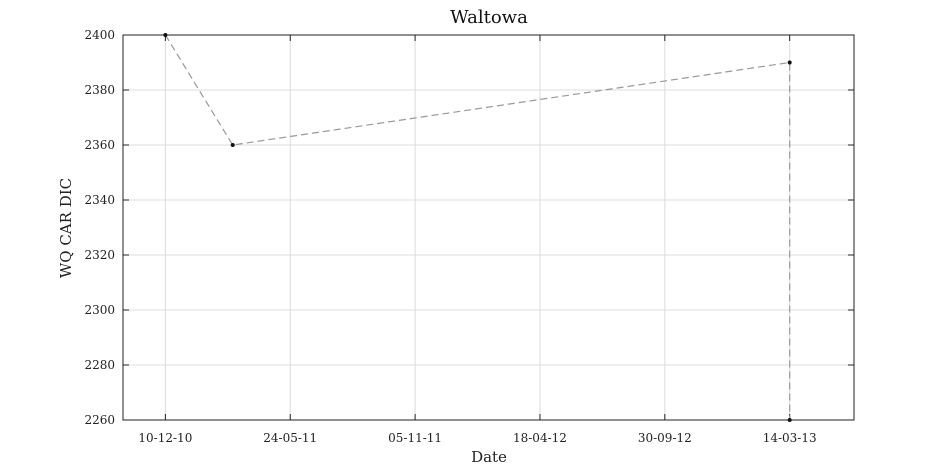 Image resolution: width=945 pixels, height=472 pixels. Describe the element at coordinates (540, 438) in the screenshot. I see `x-tick-label: 18-04-12` at that location.